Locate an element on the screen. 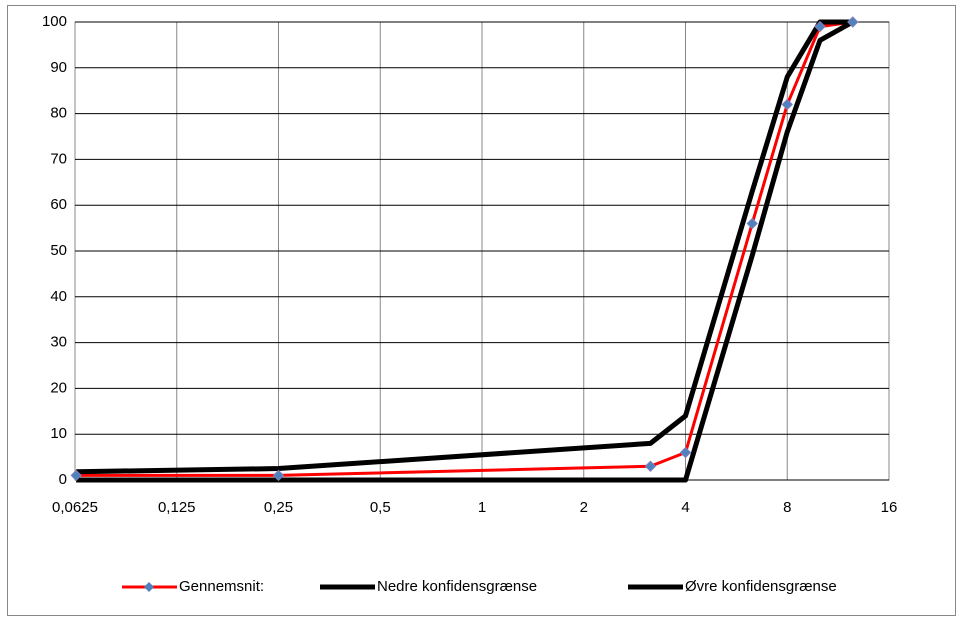 This screenshot has height=622, width=964. legend-marker is located at coordinates (149, 587).